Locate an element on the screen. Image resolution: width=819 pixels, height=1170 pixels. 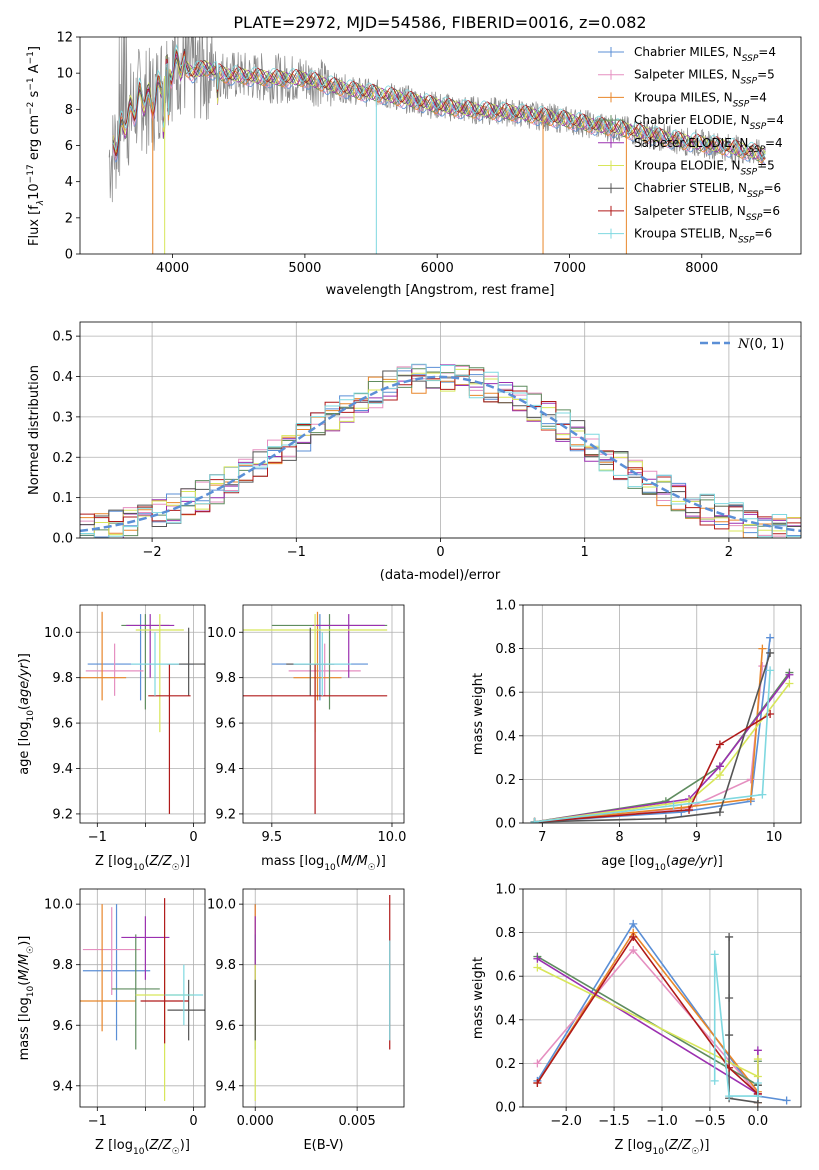
x-tick-label: 7 is located at coordinates (542, 837).